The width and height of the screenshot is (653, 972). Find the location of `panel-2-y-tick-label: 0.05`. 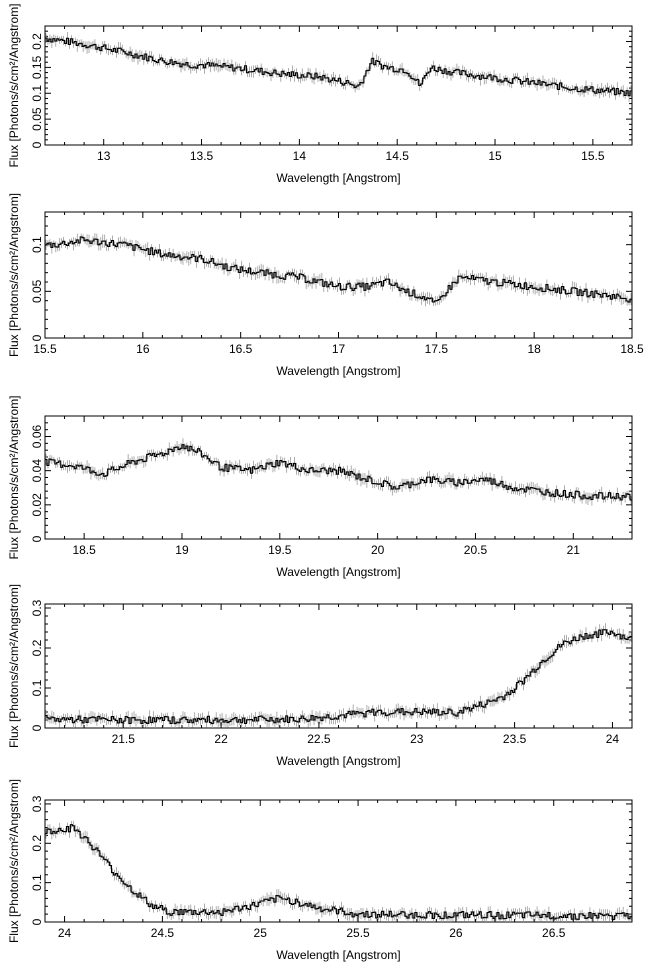

panel-2-y-tick-label: 0.05 is located at coordinates (37, 291).